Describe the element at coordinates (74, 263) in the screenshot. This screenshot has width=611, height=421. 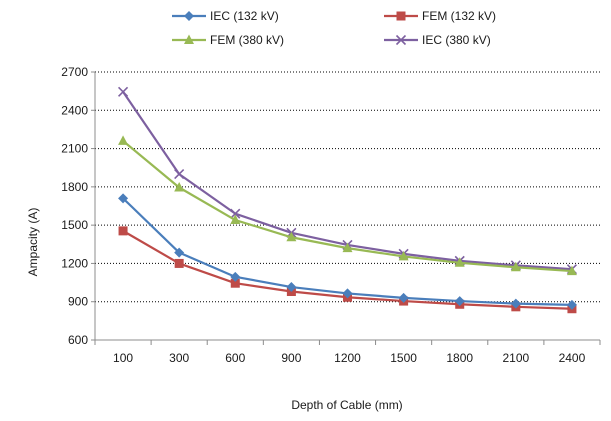
I see `y-tick-label: 1200` at that location.